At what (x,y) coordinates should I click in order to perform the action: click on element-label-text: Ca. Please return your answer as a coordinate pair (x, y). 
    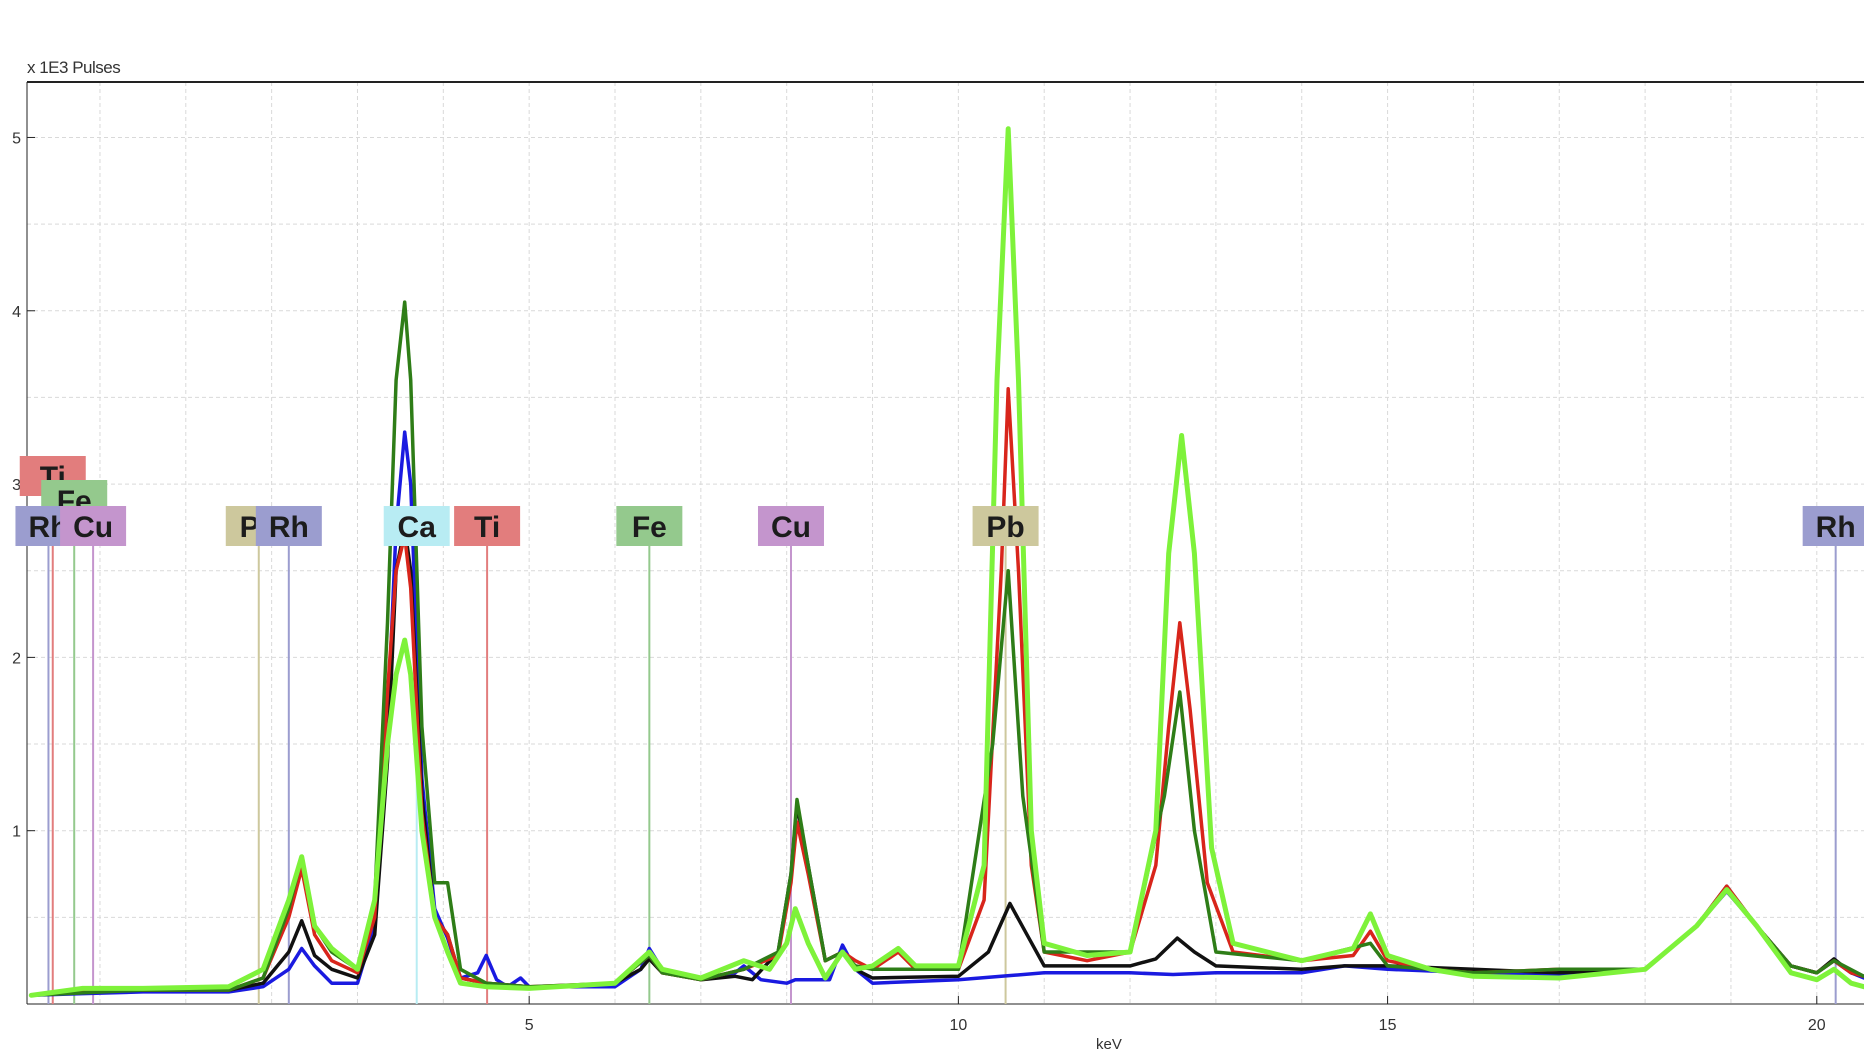
    Looking at the image, I should click on (417, 527).